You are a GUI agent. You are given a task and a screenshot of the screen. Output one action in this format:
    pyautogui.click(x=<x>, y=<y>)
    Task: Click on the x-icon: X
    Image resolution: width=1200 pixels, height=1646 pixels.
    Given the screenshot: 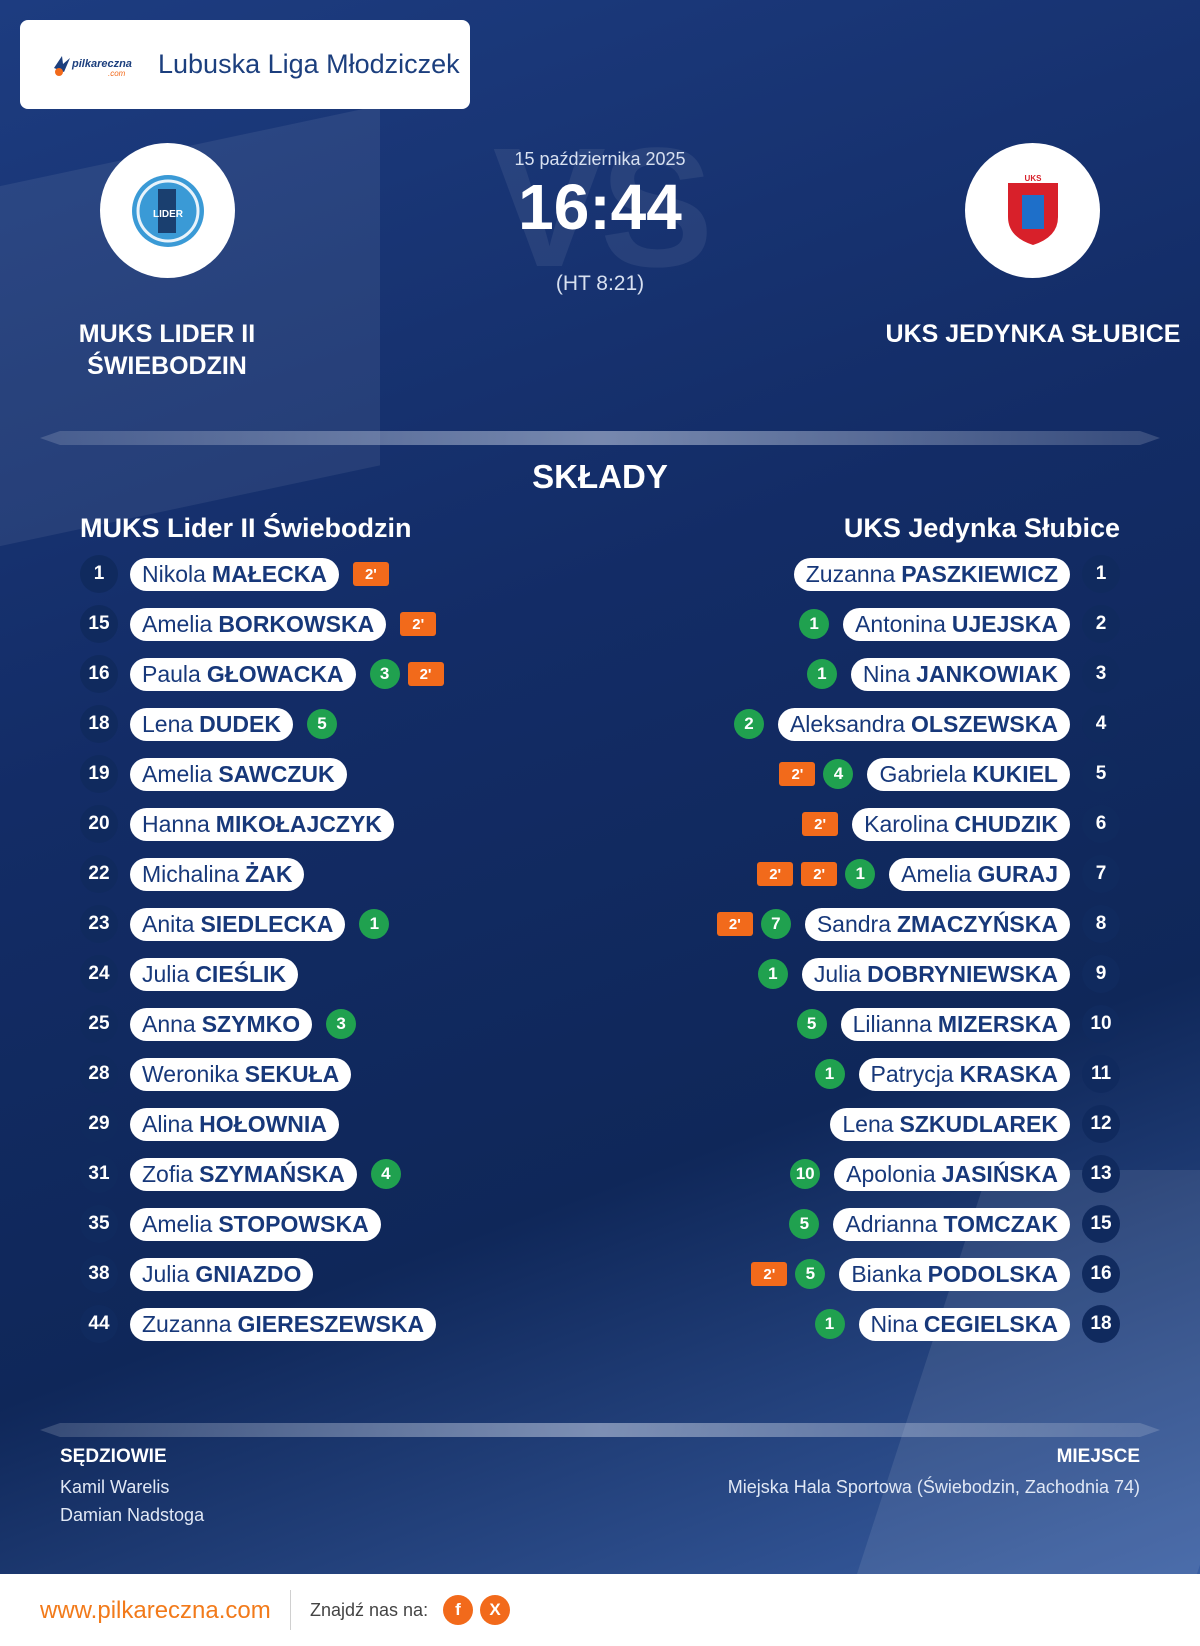 What is the action you would take?
    pyautogui.click(x=495, y=1610)
    